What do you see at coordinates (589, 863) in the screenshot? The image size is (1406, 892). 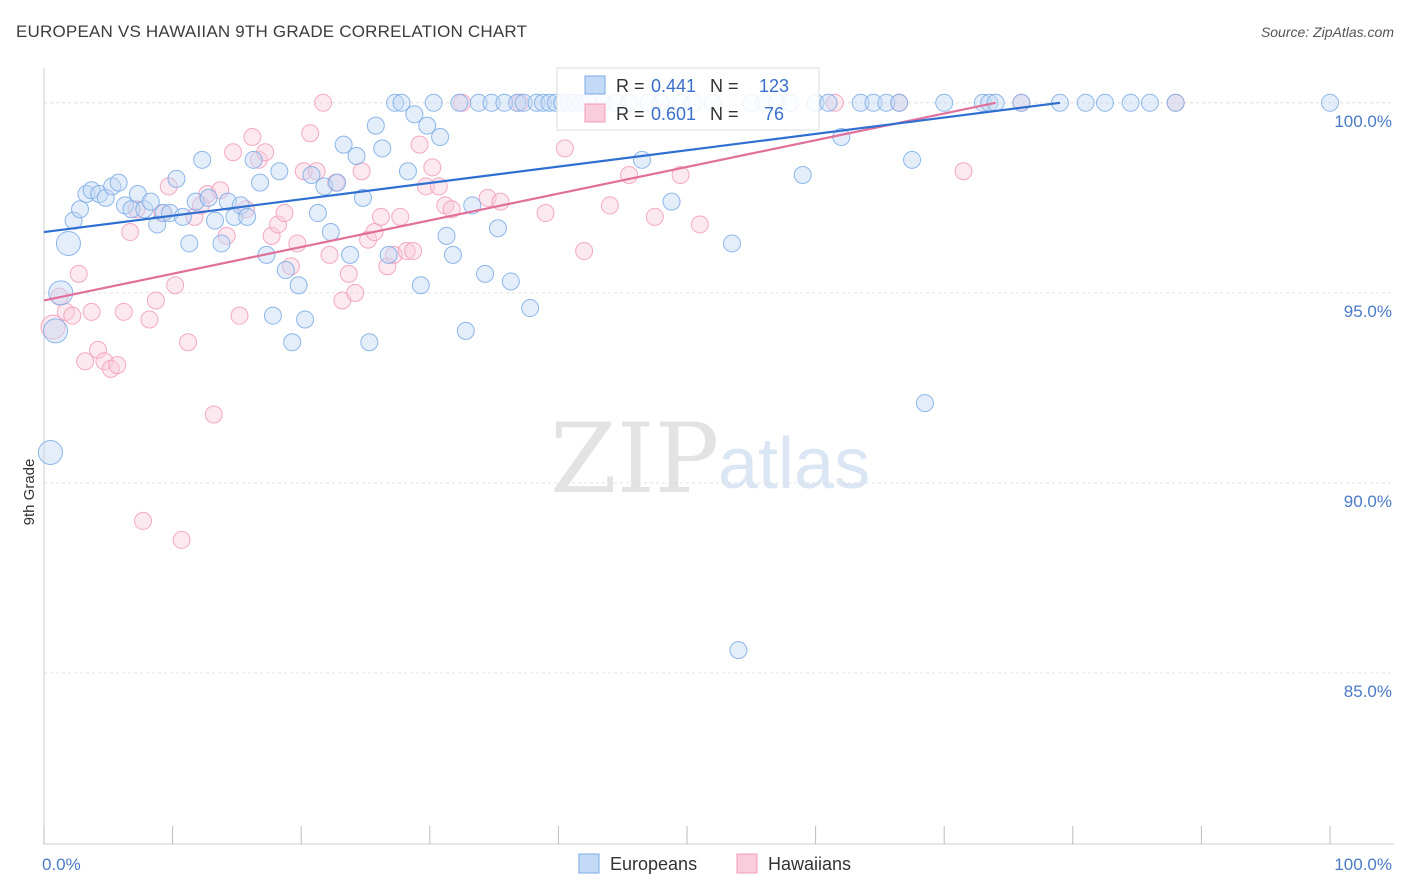 I see `europeans-legend-swatch` at bounding box center [589, 863].